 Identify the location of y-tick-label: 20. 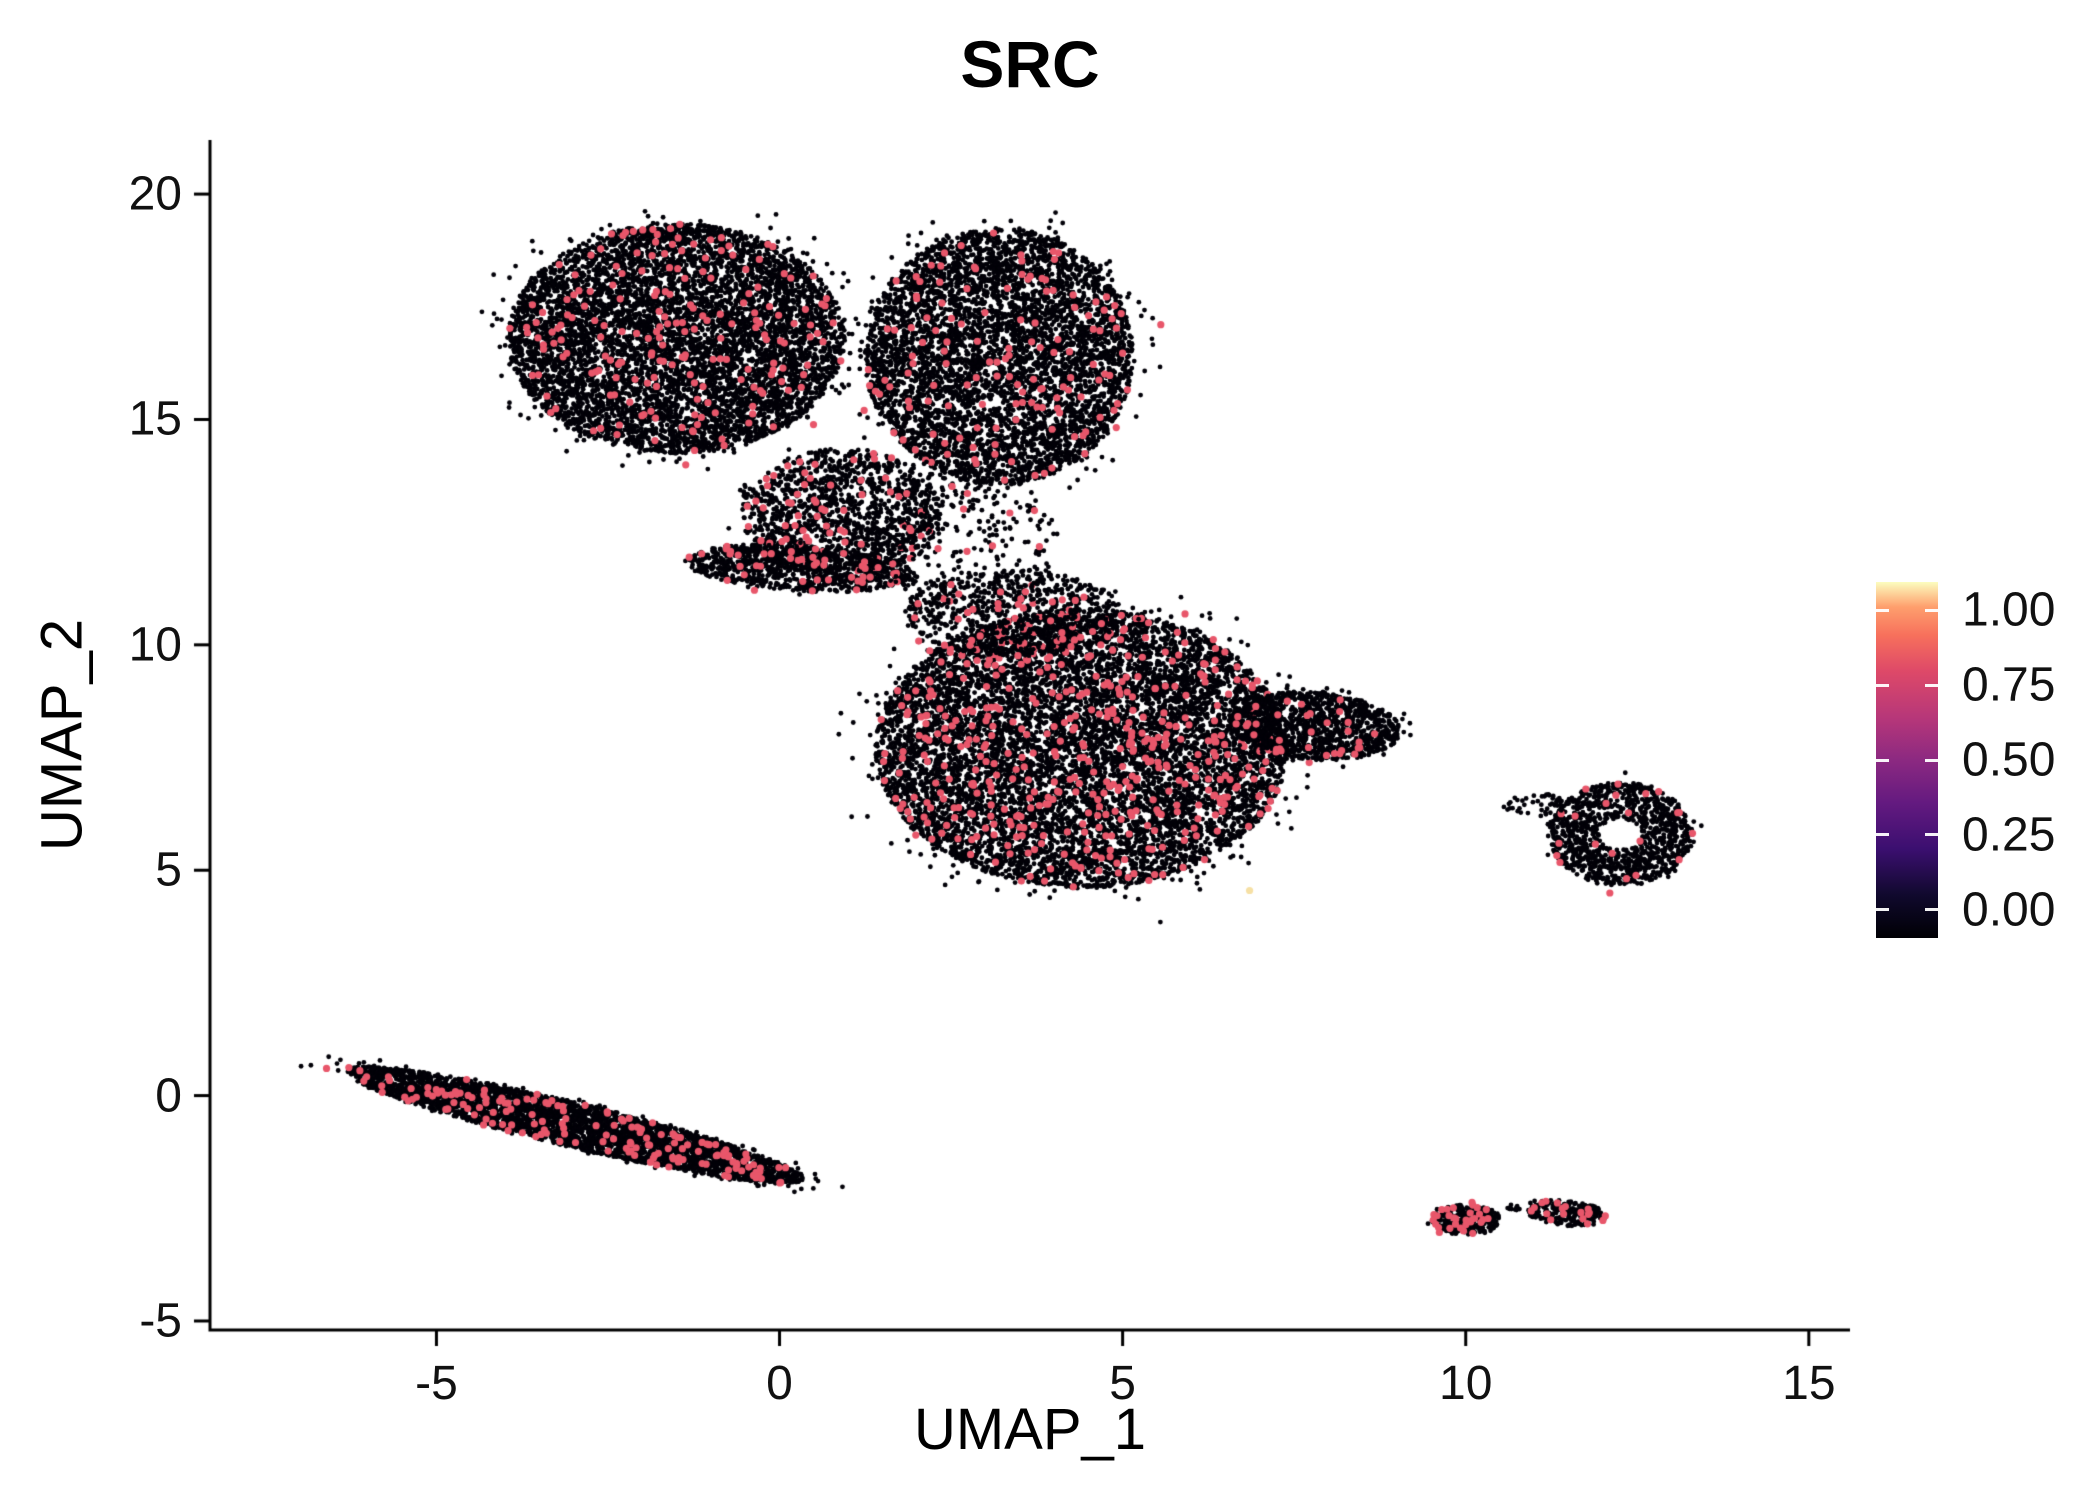
(155, 194).